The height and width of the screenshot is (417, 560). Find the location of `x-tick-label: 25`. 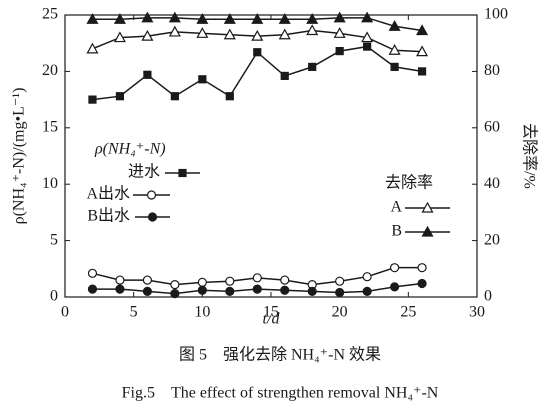

x-tick-label: 25 is located at coordinates (408, 312).